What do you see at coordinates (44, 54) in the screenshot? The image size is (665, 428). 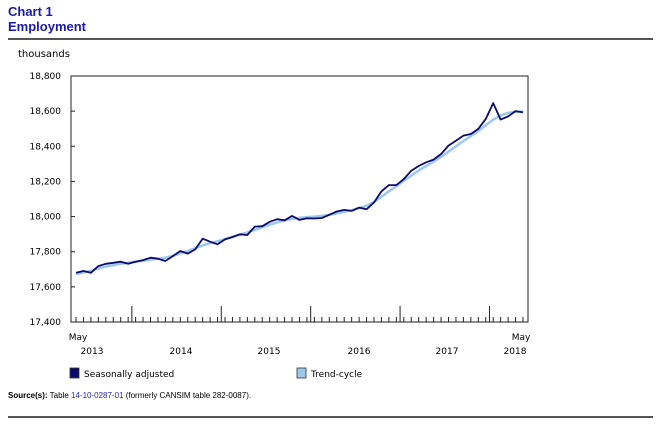 I see `y-axis-label: thousands` at bounding box center [44, 54].